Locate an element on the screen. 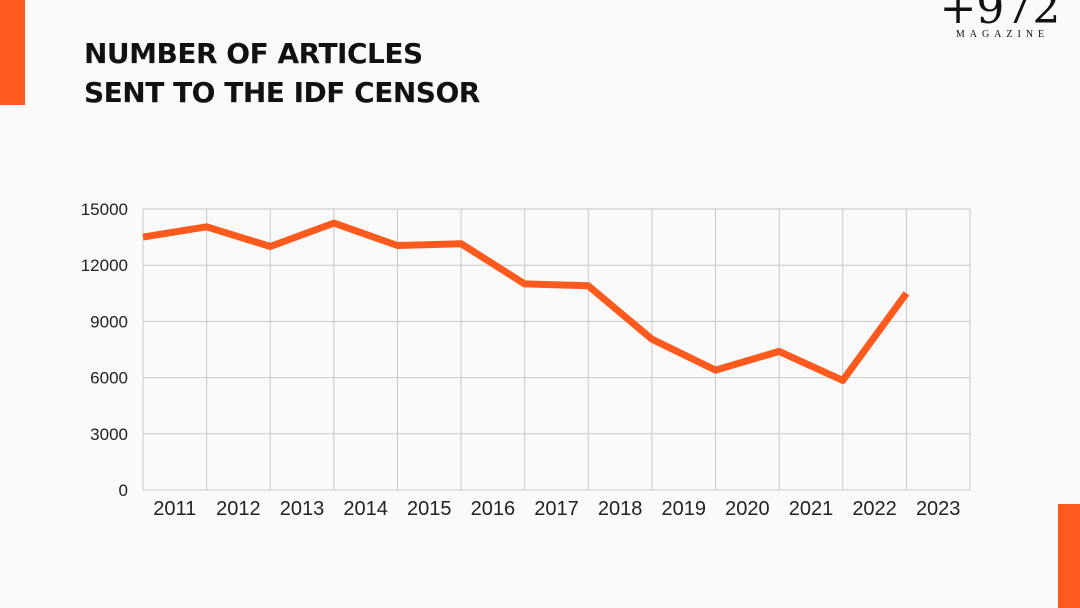 The image size is (1080, 608). y-tick-label: 9000 is located at coordinates (109, 321).